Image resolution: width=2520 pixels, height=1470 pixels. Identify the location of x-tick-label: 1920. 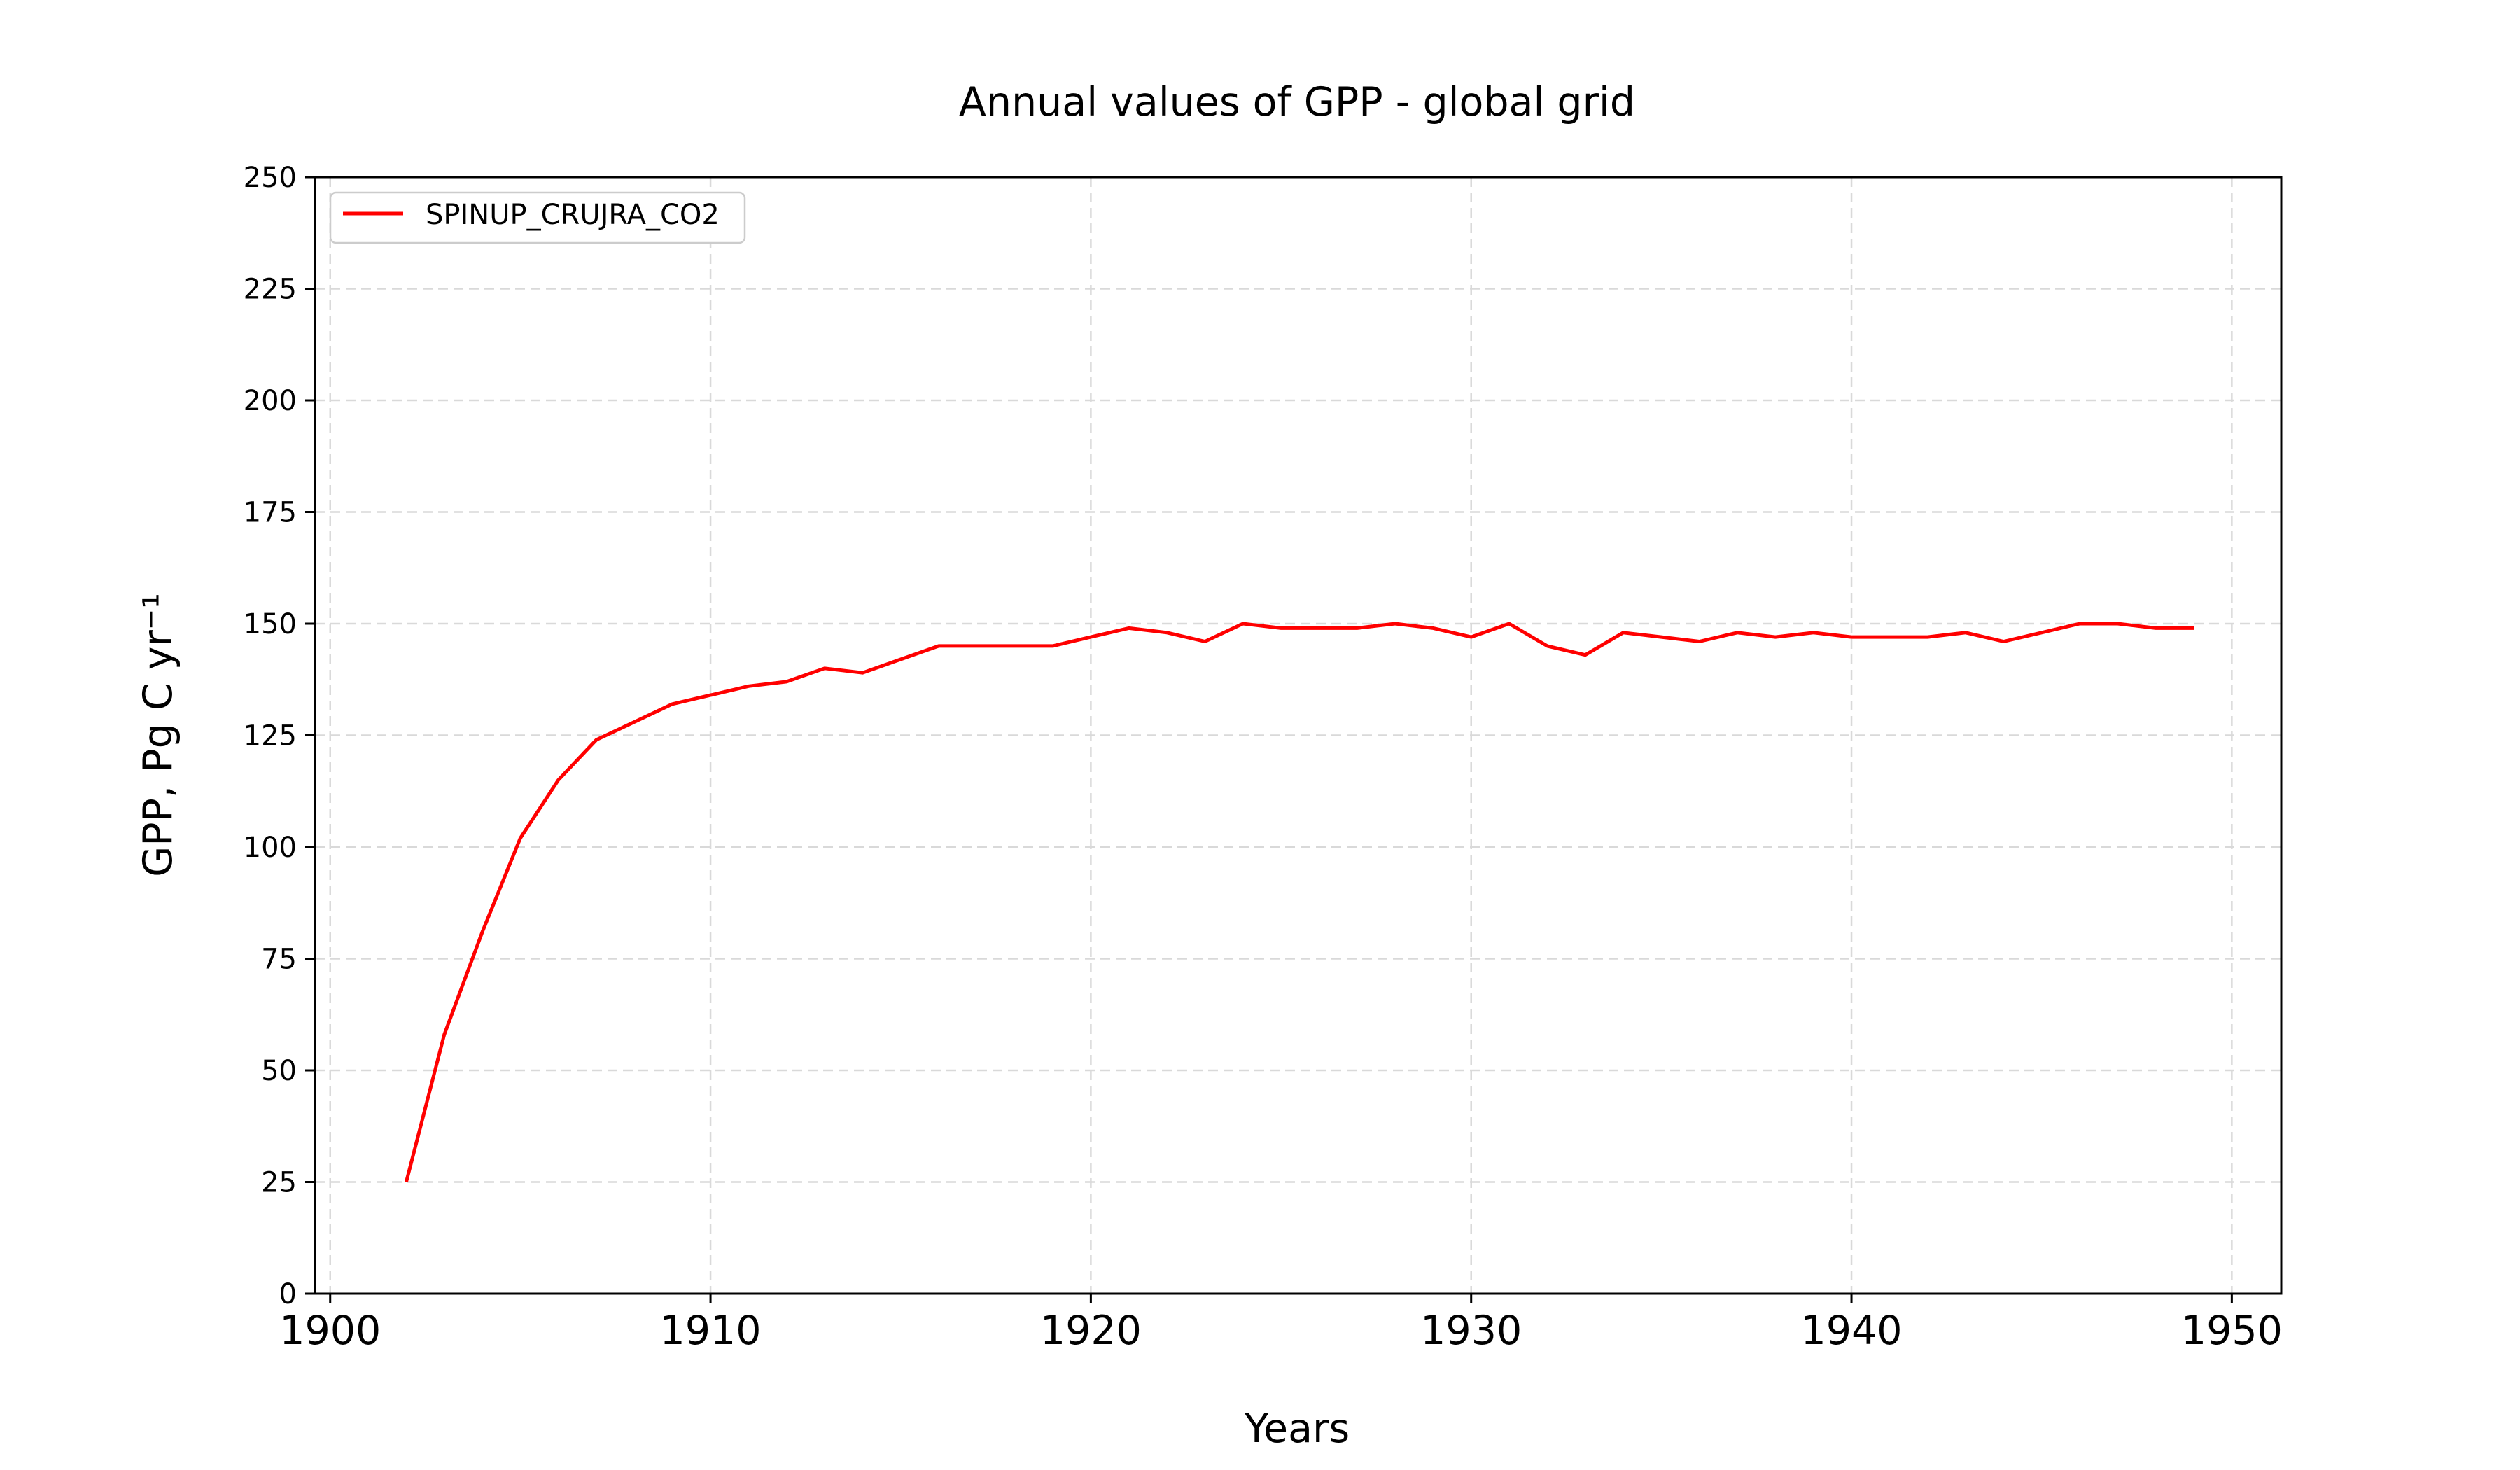
(1091, 1331).